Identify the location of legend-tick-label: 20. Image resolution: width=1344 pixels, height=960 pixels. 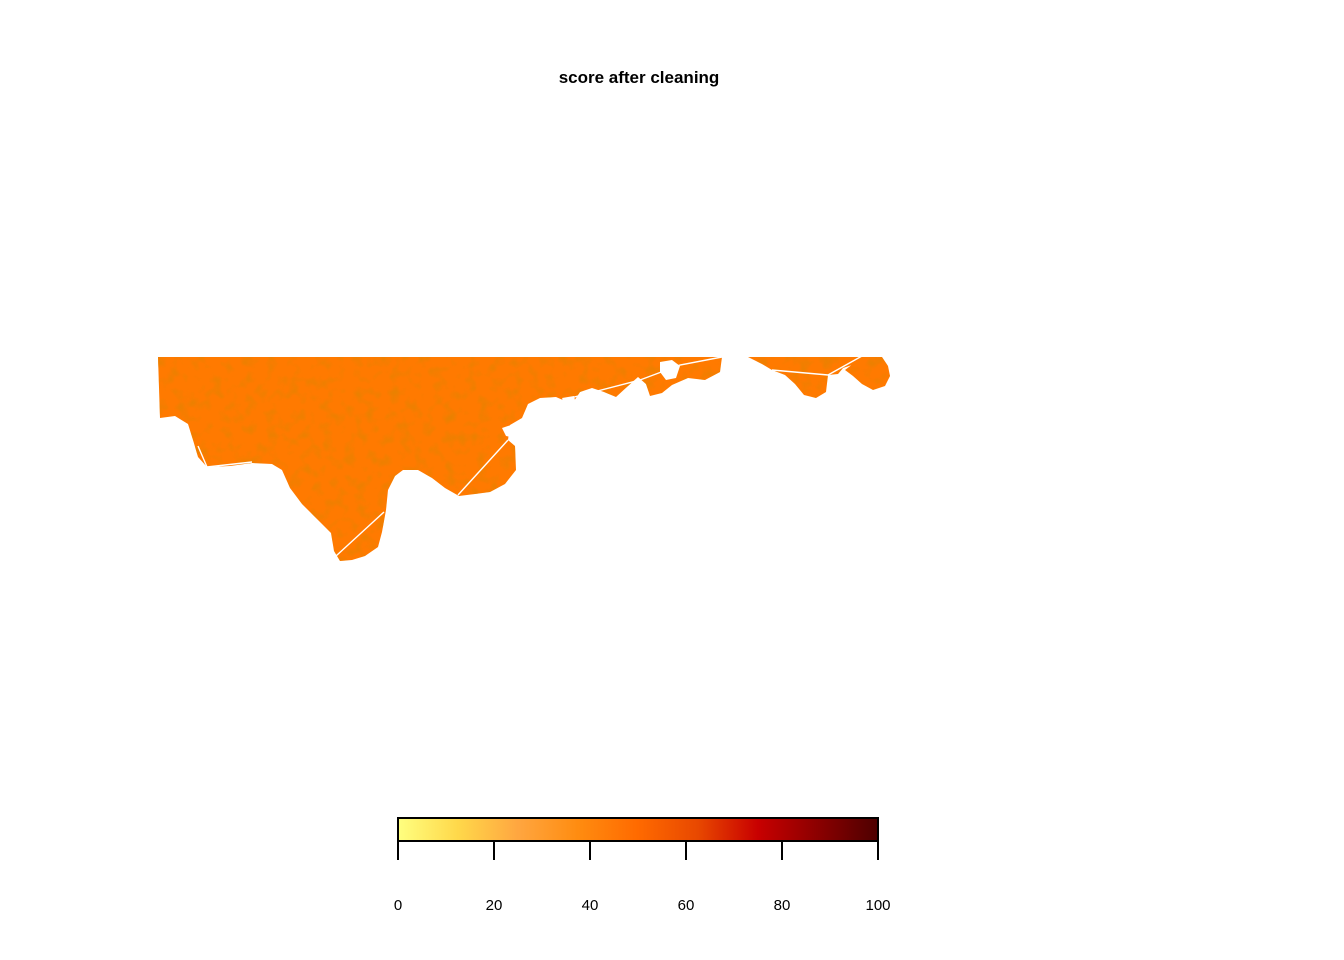
(494, 905).